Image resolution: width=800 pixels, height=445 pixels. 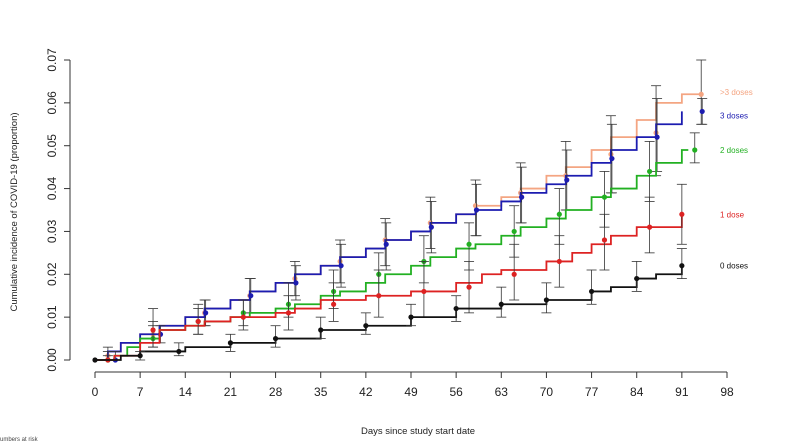 I want to click on y-tick-label: 0.02, so click(x=52, y=274).